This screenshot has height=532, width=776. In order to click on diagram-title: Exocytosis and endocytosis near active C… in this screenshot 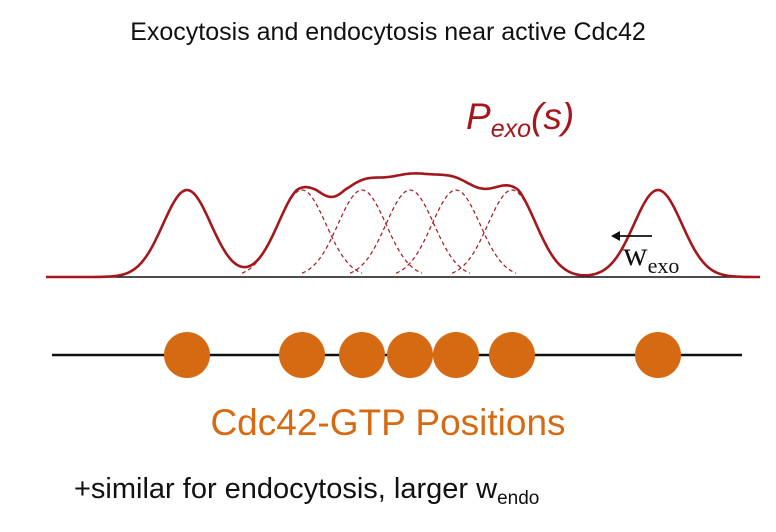, I will do `click(388, 32)`.